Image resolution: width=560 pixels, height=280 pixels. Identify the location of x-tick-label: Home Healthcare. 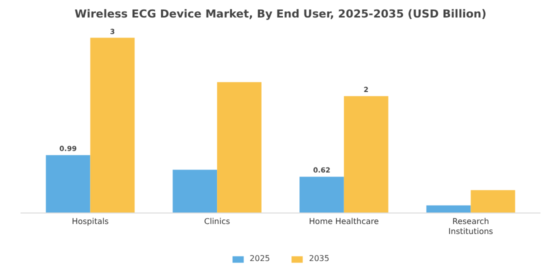
(344, 221).